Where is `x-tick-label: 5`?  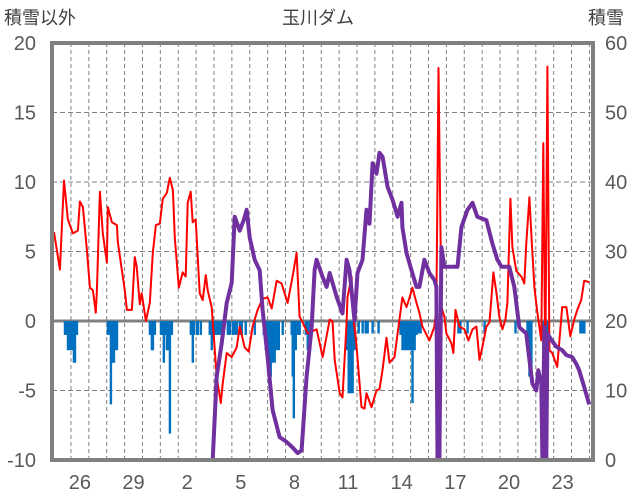 x-tick-label: 5 is located at coordinates (240, 483).